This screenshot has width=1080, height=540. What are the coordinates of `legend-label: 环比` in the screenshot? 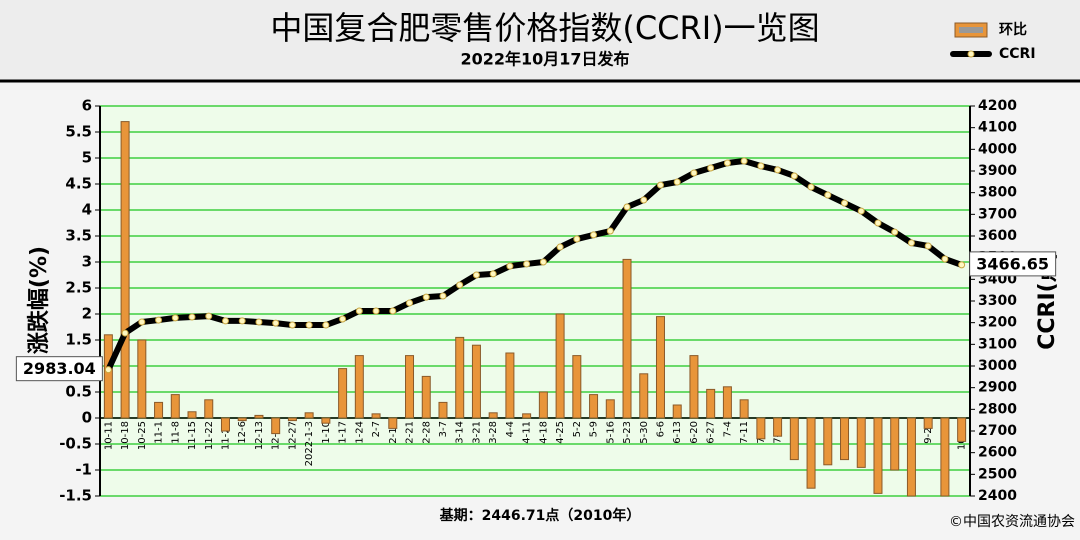 It's located at (1013, 29).